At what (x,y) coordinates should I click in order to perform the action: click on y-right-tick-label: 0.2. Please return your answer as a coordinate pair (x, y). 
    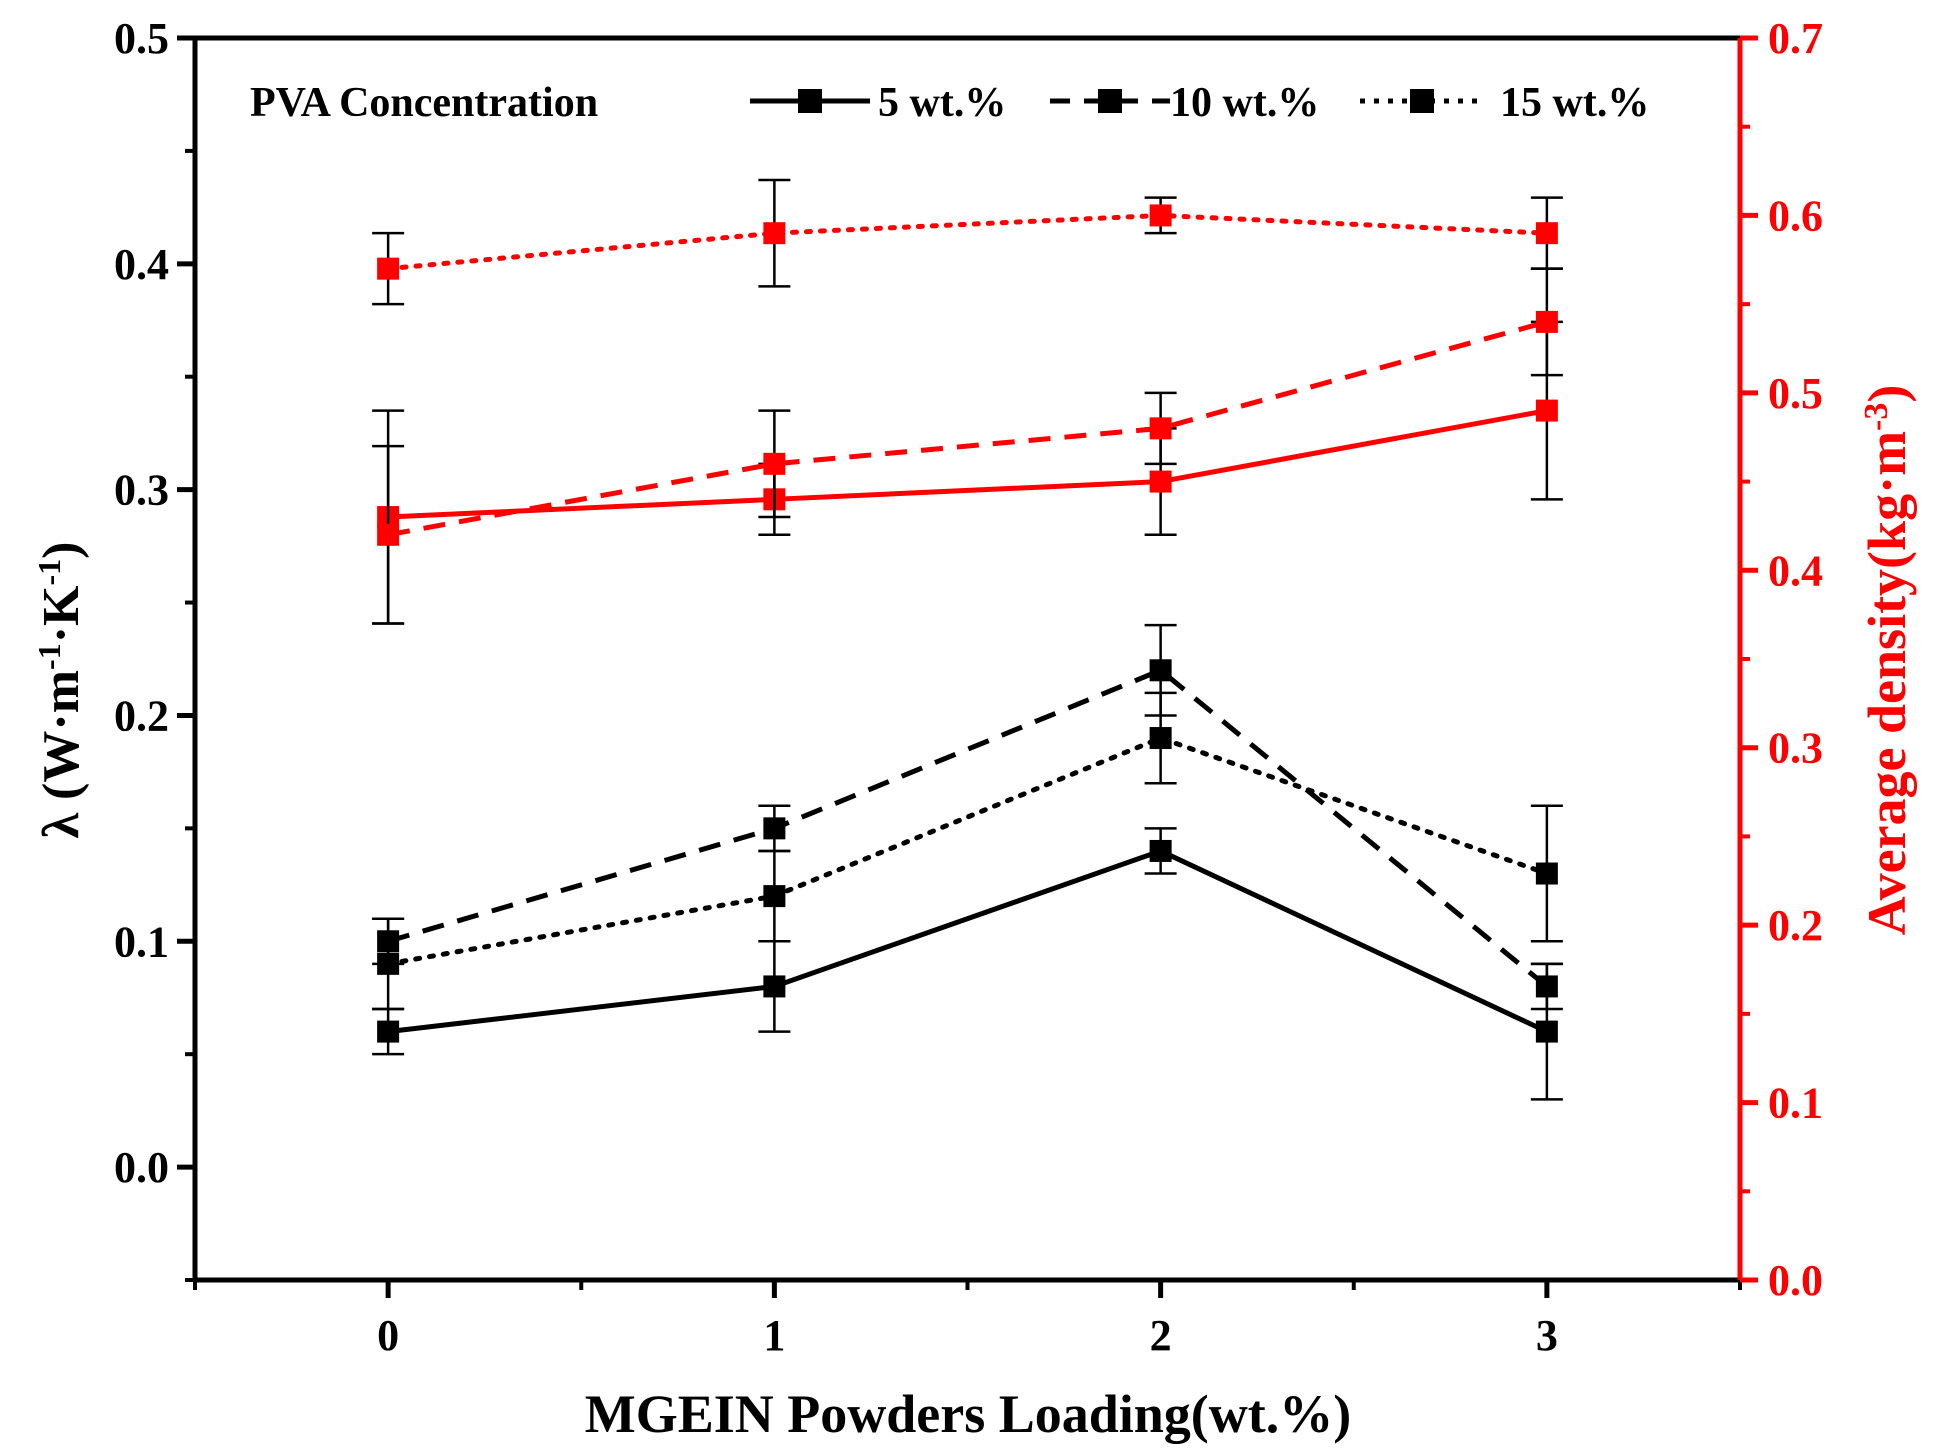
    Looking at the image, I should click on (1795, 925).